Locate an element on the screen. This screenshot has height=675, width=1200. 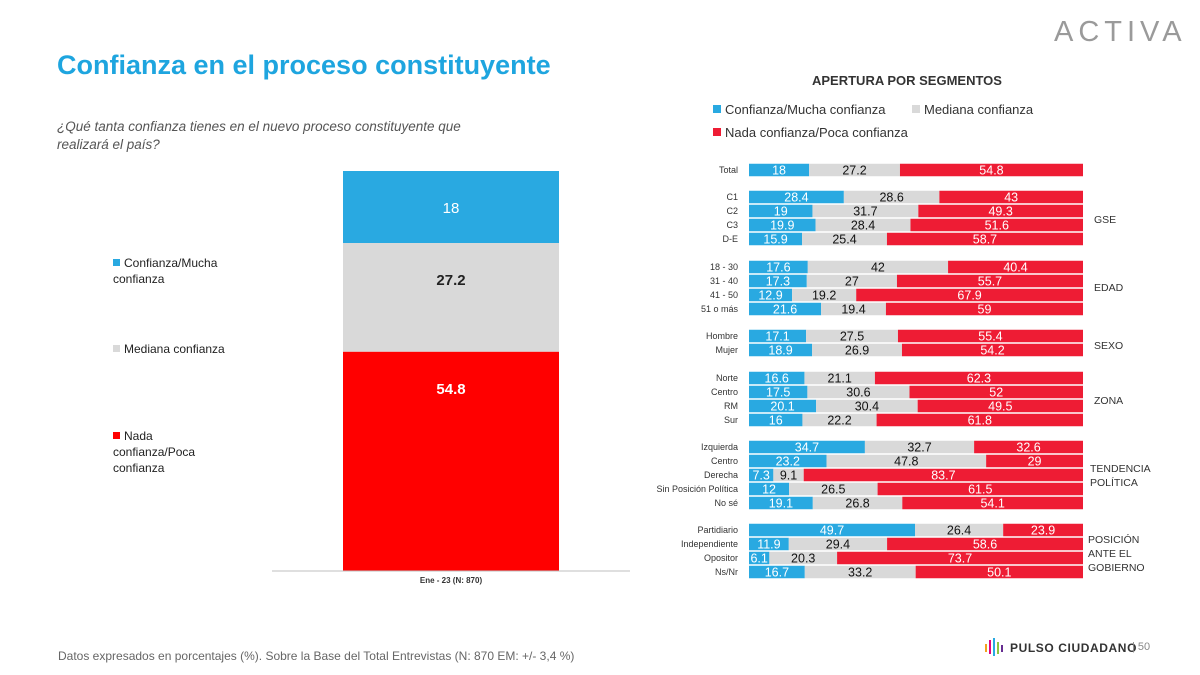
seg-bar-value-2: 54.1 is located at coordinates (992, 504).